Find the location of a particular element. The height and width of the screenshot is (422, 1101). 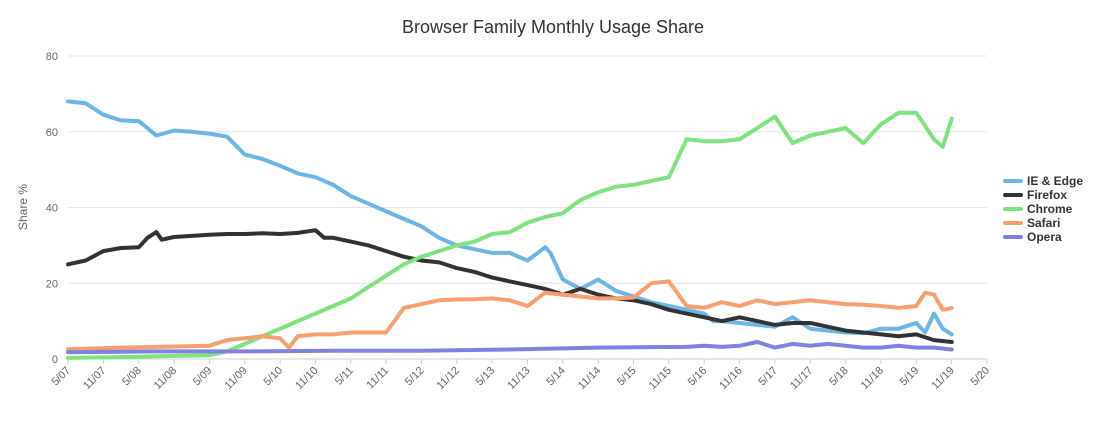

legend-item-opera: Opera is located at coordinates (1032, 237).